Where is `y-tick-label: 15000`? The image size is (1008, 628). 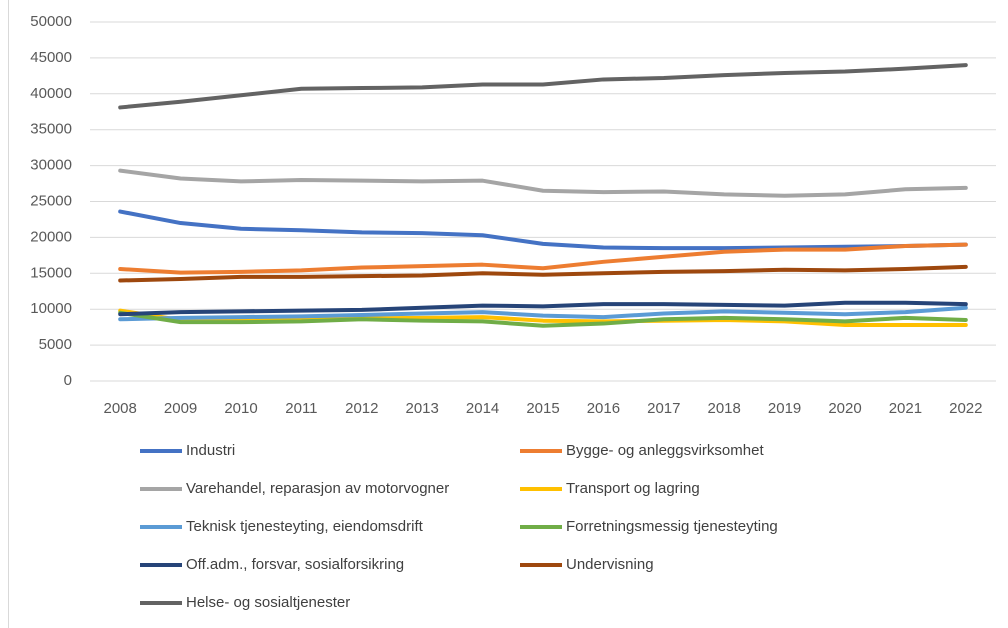
y-tick-label: 15000 is located at coordinates (51, 272).